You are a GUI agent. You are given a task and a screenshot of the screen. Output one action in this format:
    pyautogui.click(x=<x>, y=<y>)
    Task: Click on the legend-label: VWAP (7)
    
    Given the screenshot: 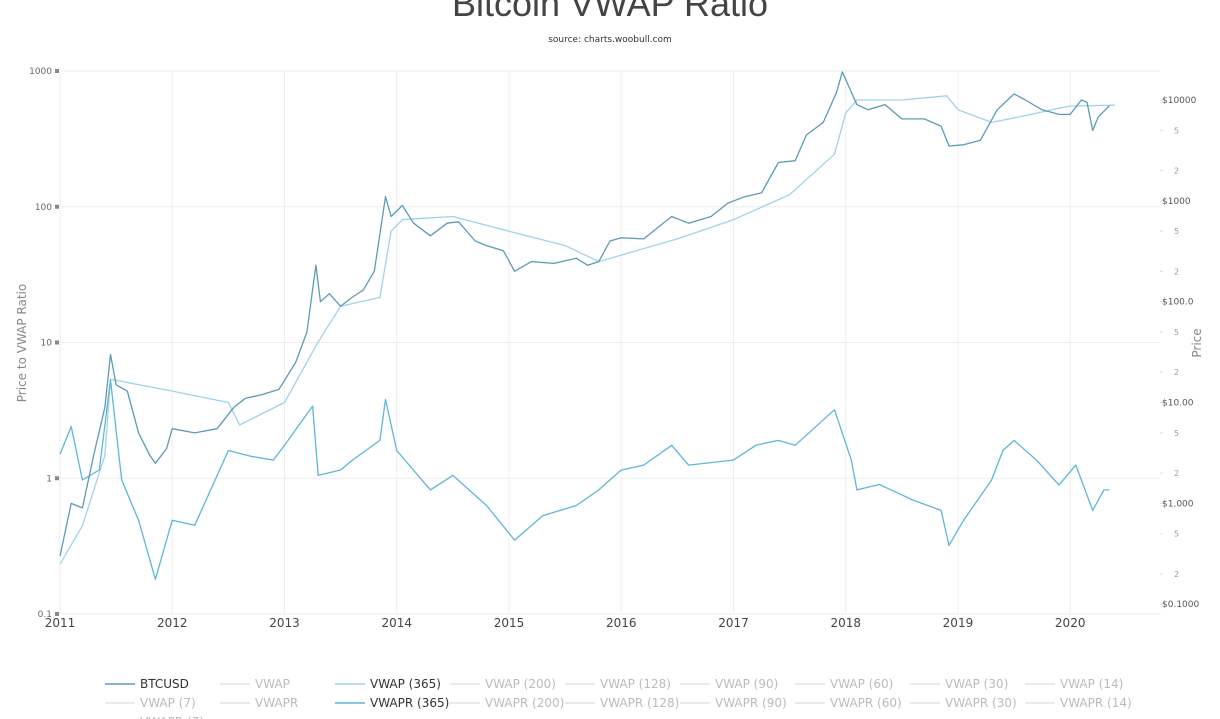 What is the action you would take?
    pyautogui.click(x=168, y=703)
    